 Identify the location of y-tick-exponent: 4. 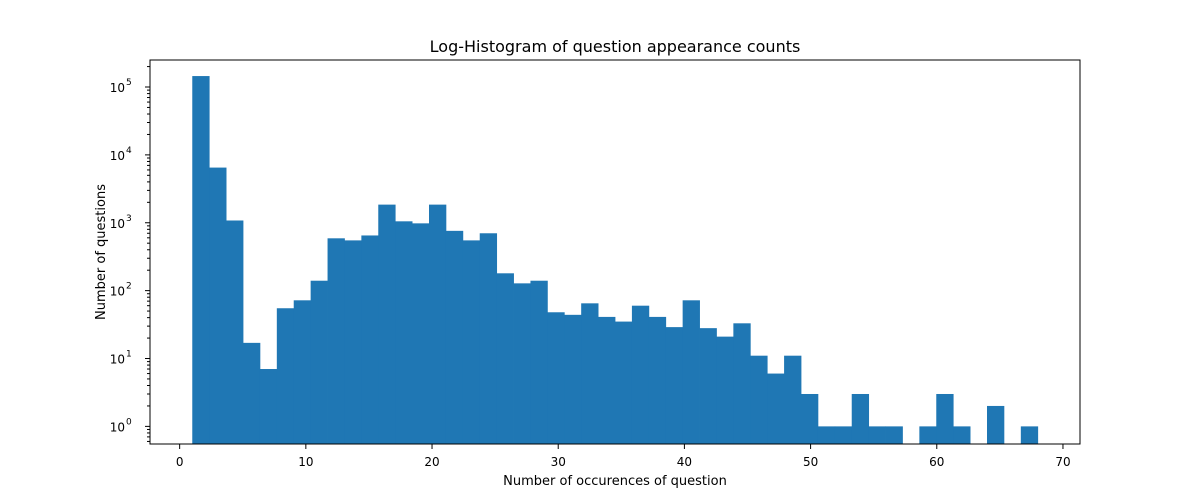
(129, 151).